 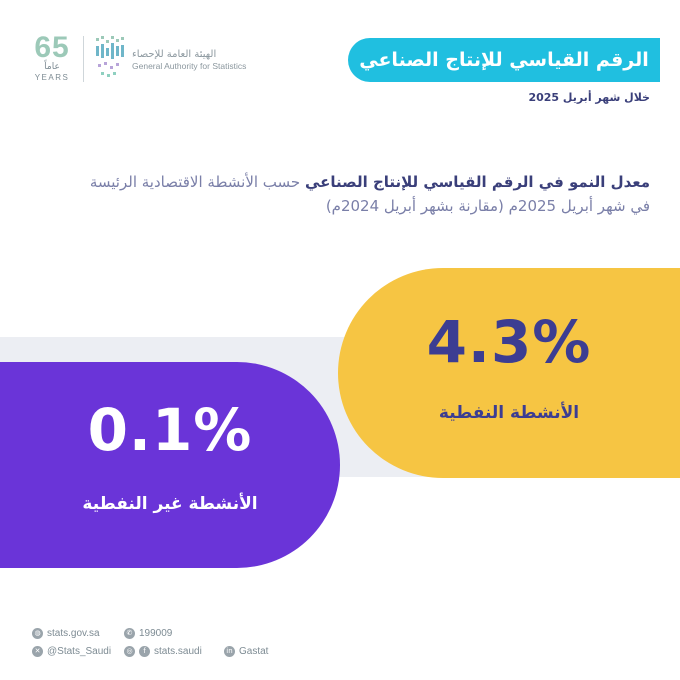 I want to click on description-line-1-rest: حسب الأنشطة الاقتصادية الرئيسة, so click(x=195, y=182).